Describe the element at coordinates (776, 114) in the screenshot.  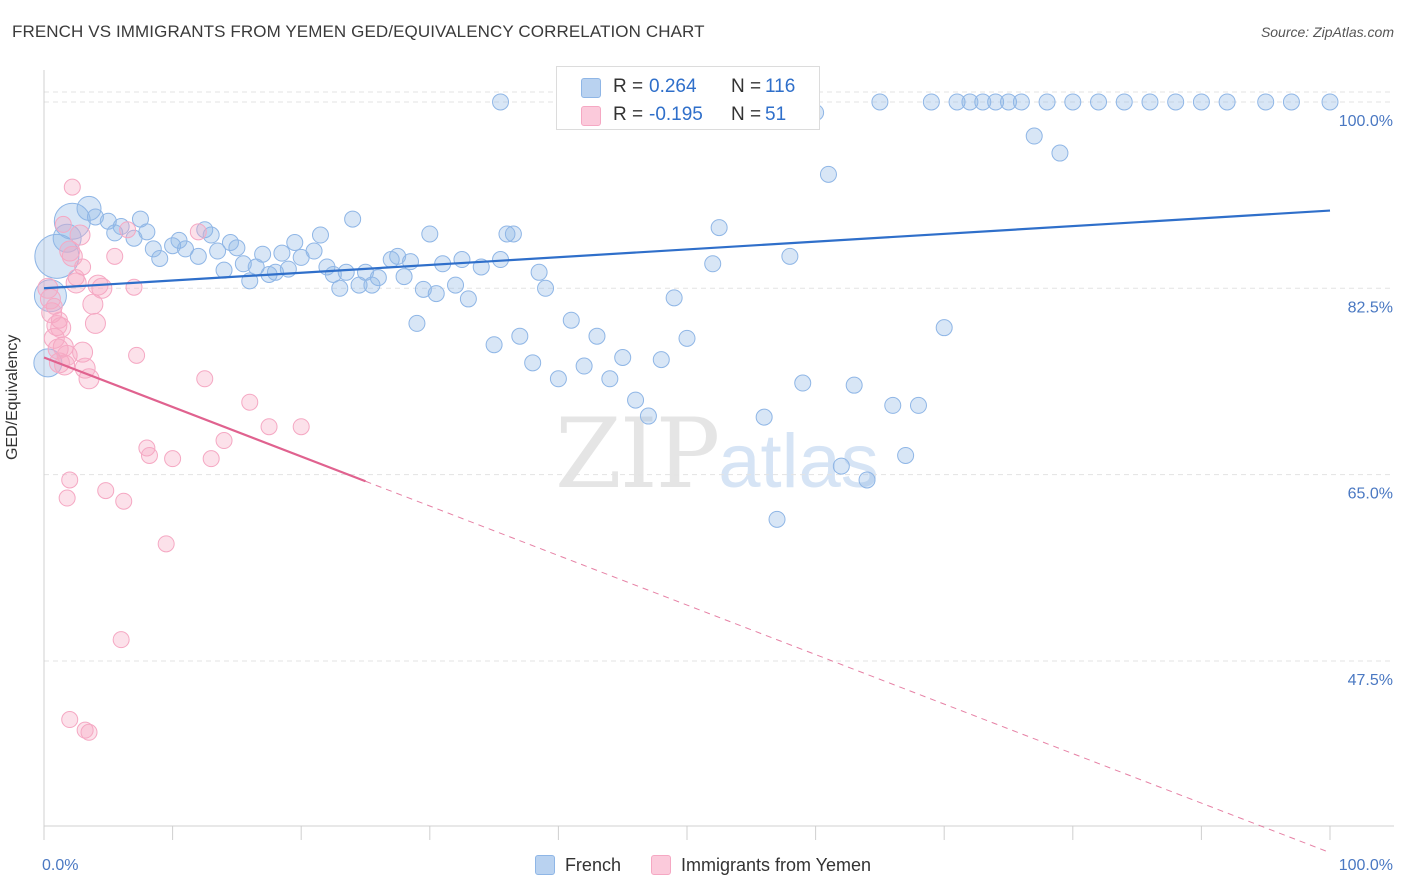
I see `stats-n-value: 51` at that location.